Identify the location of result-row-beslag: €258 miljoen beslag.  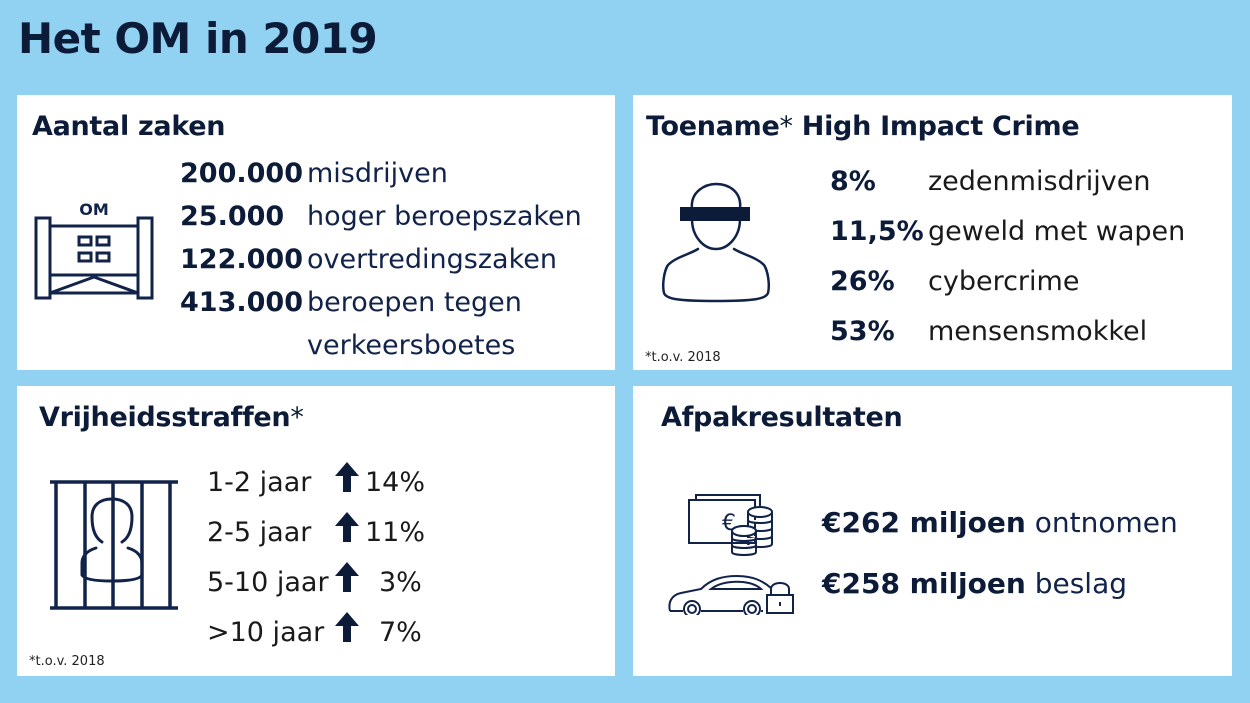
(975, 583).